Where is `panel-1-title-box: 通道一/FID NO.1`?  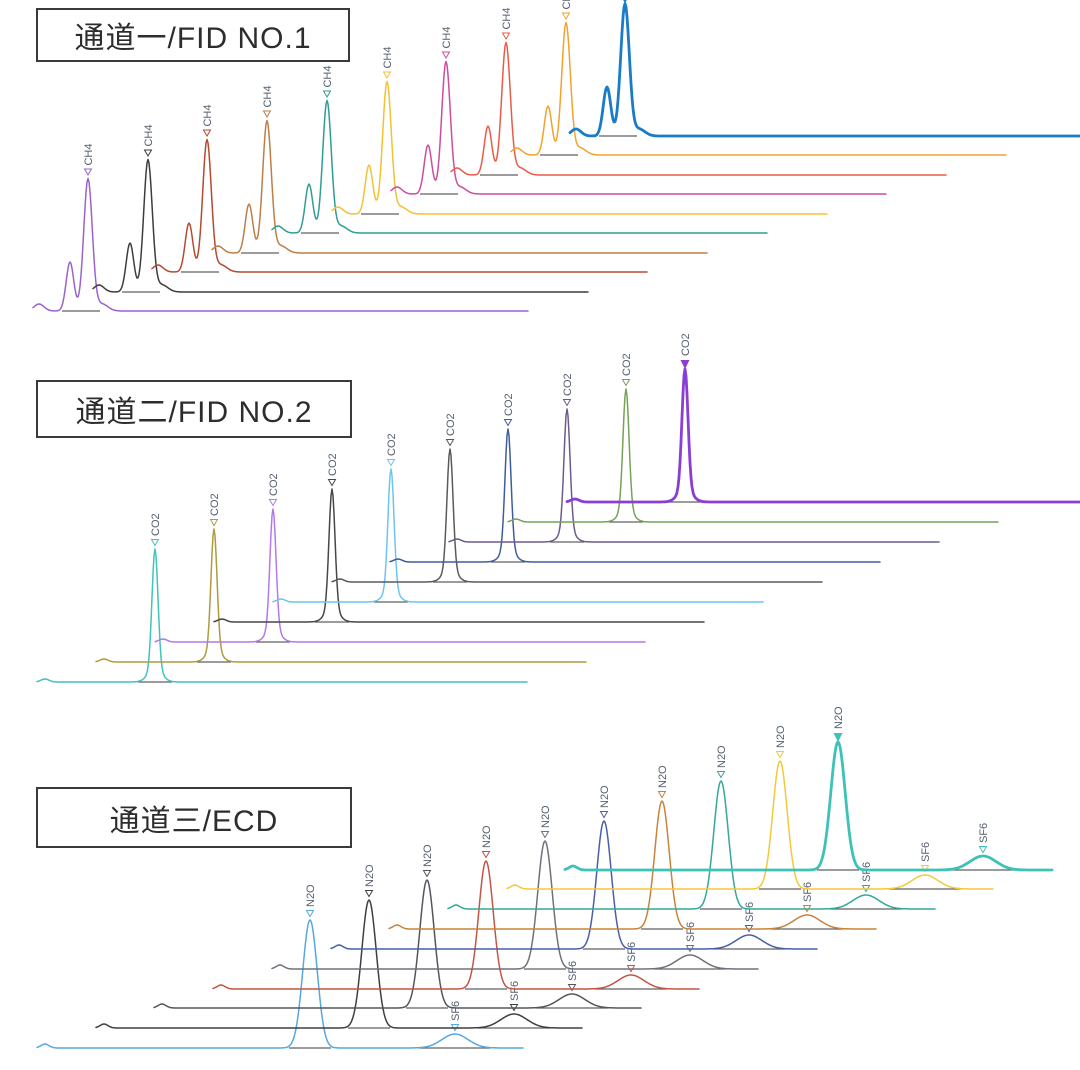 panel-1-title-box: 通道一/FID NO.1 is located at coordinates (193, 35).